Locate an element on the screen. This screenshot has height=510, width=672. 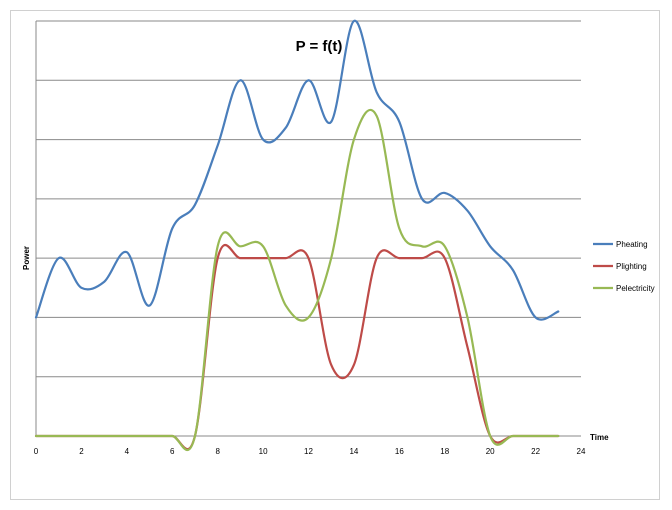
x-tick-label: 14 is located at coordinates (353, 451).